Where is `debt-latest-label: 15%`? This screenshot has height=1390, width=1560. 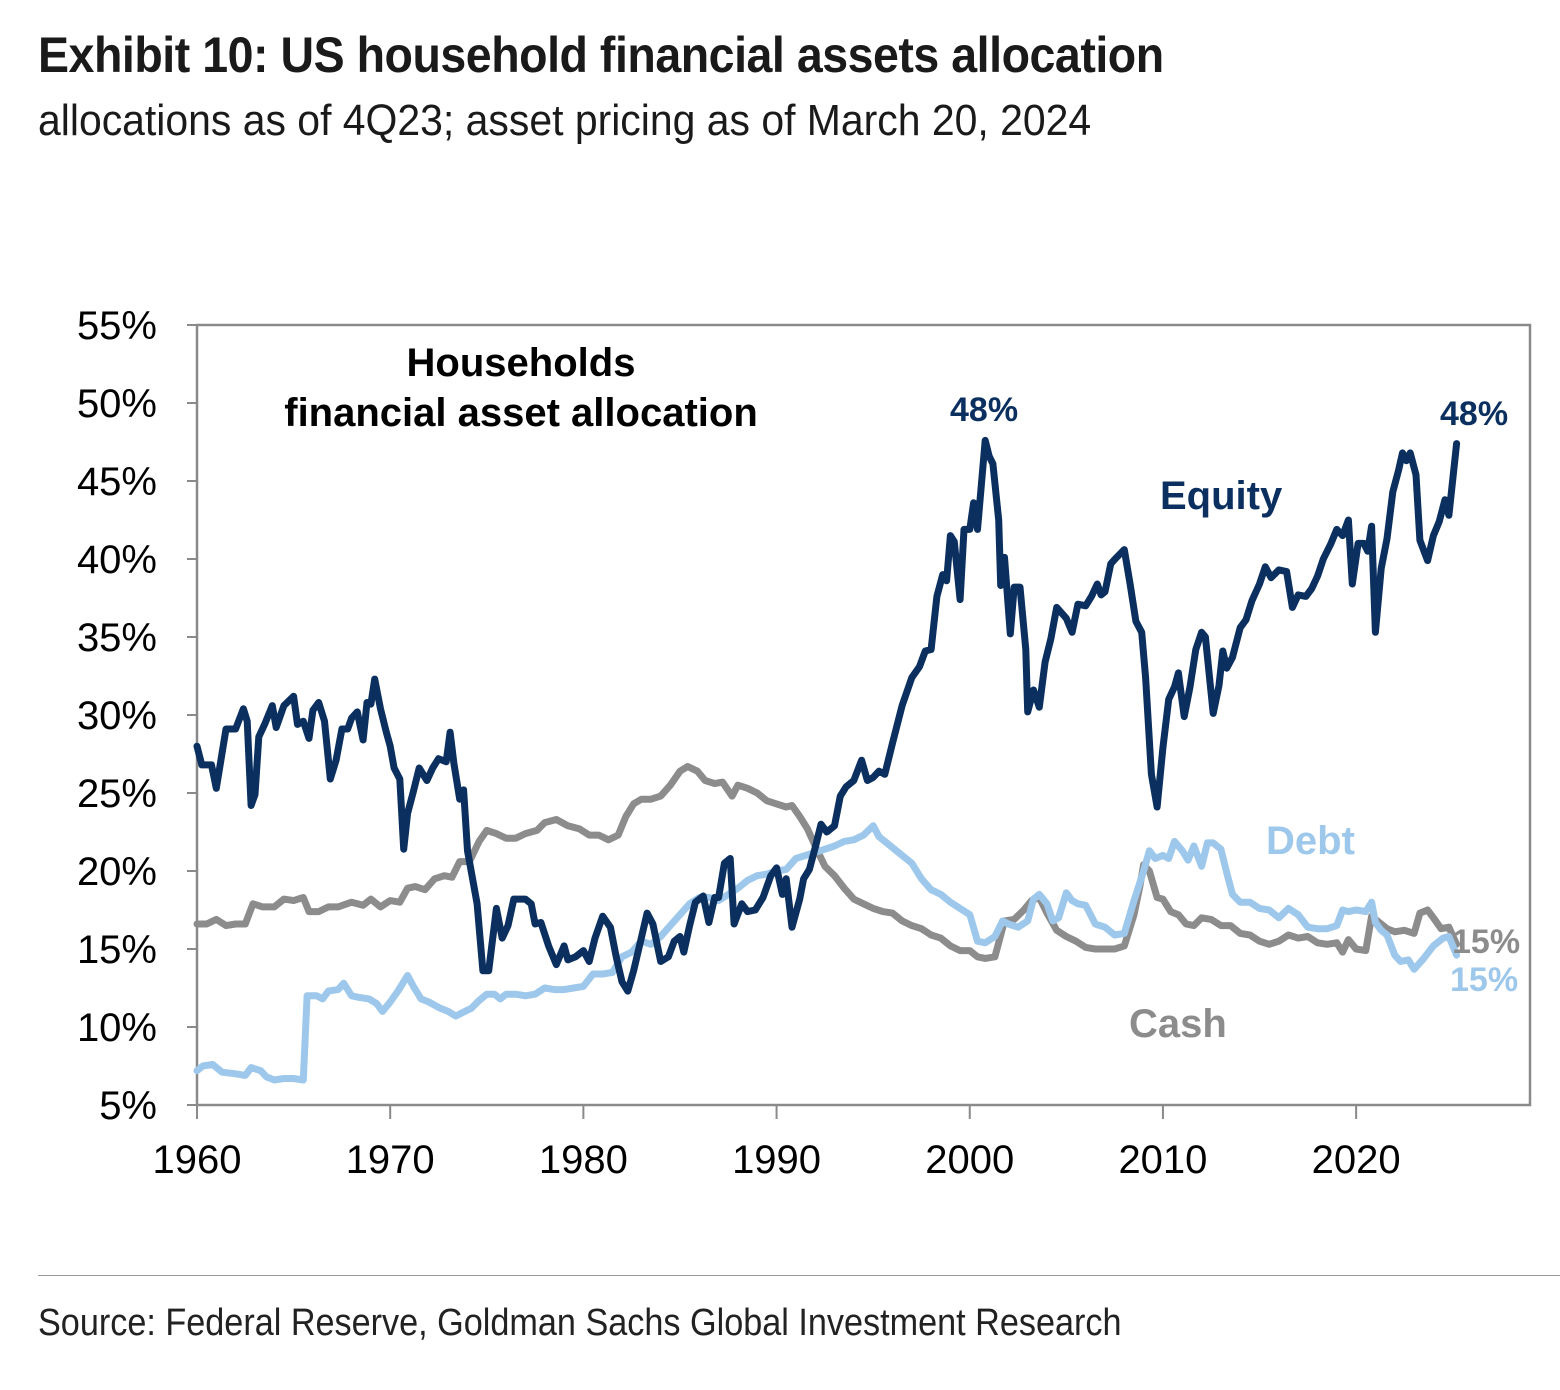 debt-latest-label: 15% is located at coordinates (1484, 980).